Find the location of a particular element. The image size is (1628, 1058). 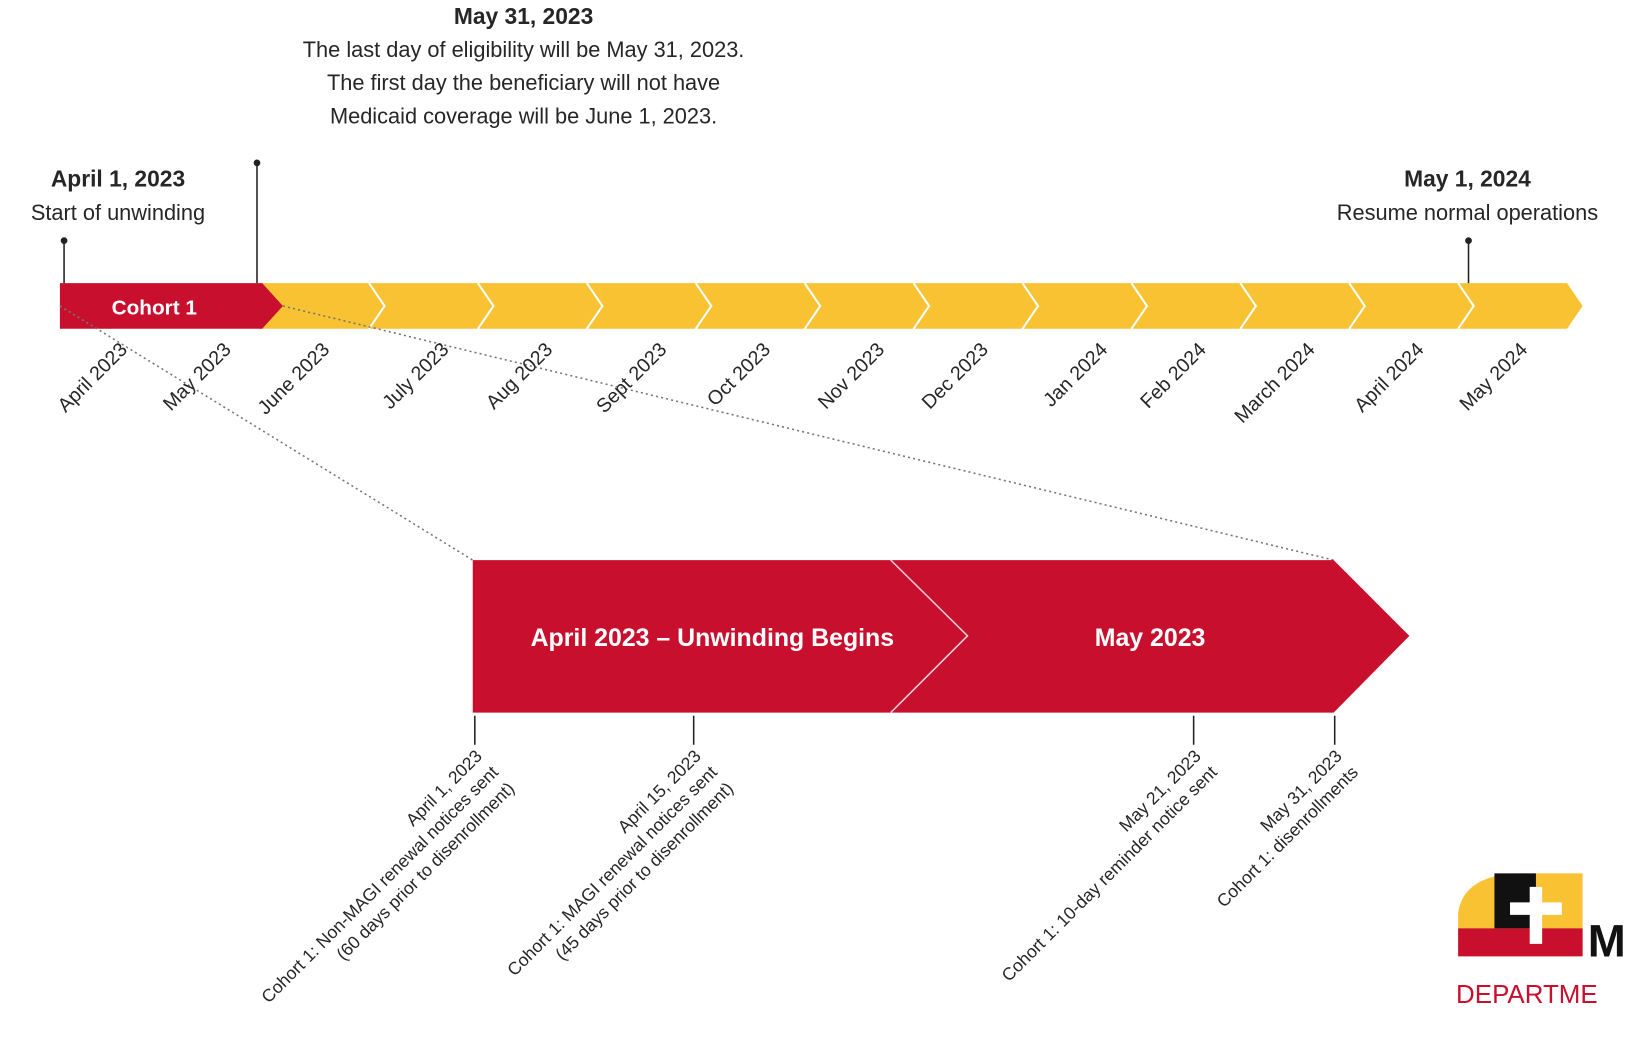

callout-text: Start of unwinding is located at coordinates (118, 212).